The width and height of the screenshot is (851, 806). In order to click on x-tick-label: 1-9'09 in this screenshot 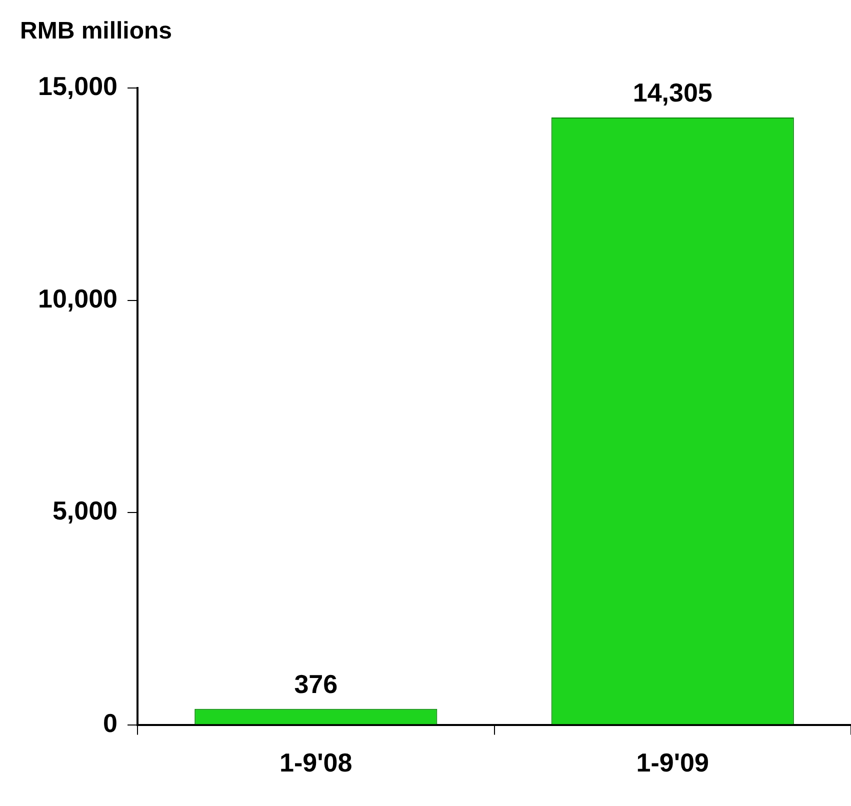, I will do `click(672, 763)`.